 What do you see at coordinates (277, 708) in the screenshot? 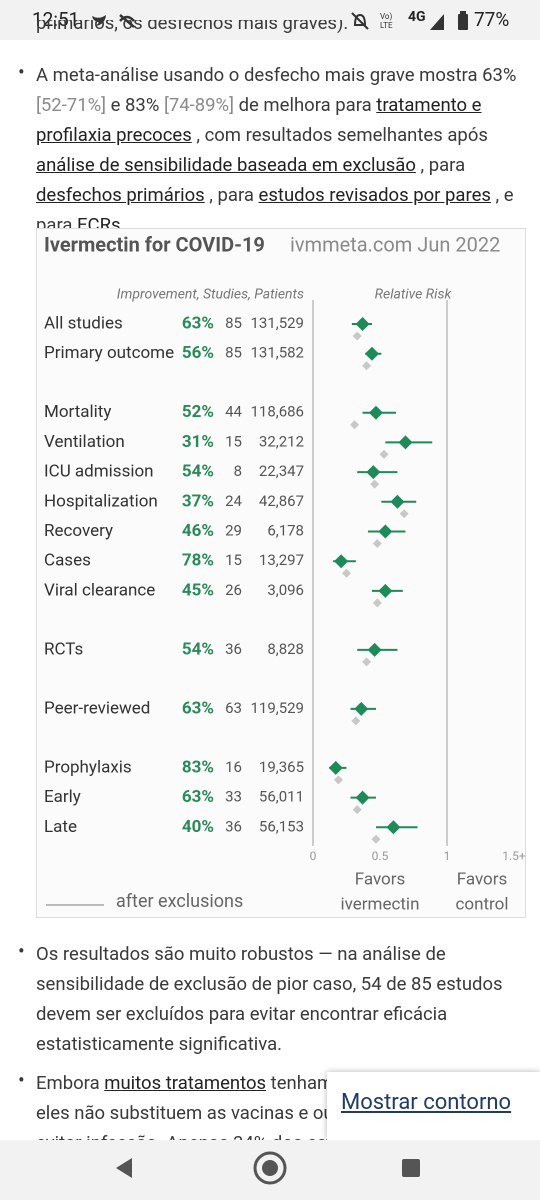
I see `patients: 119,529` at bounding box center [277, 708].